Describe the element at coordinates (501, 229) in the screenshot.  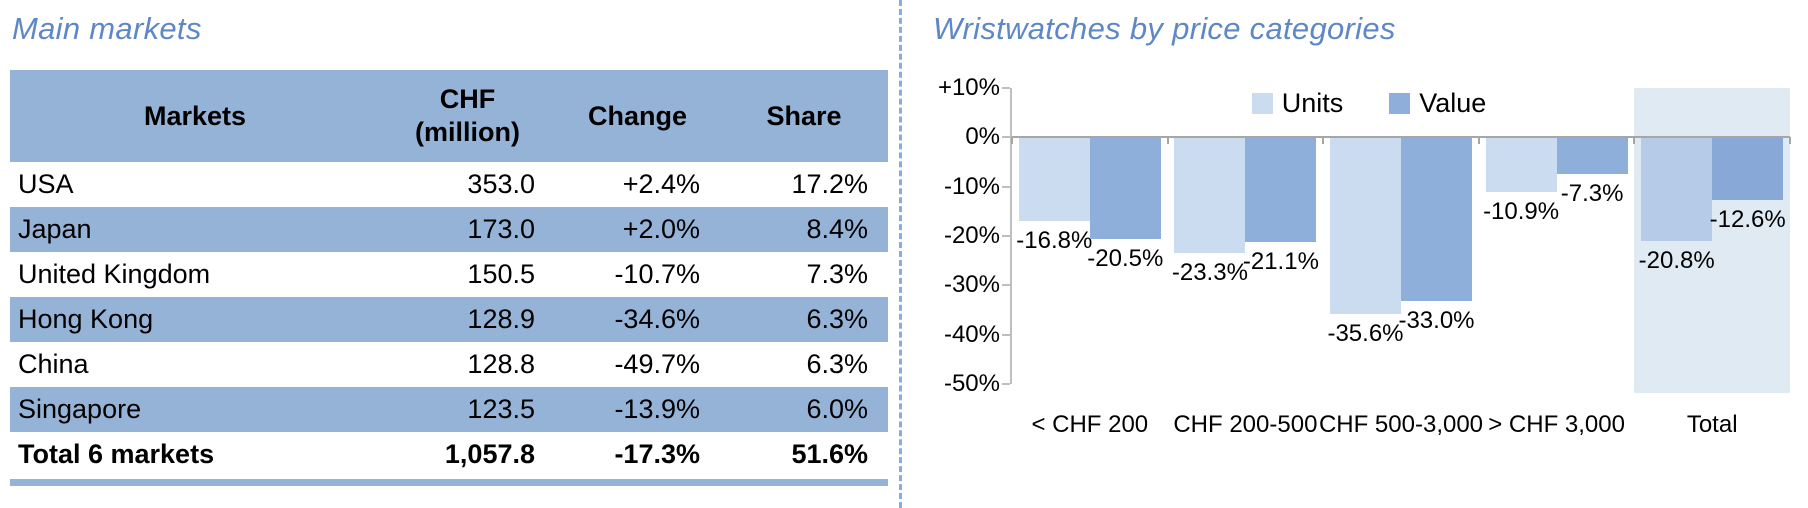
I see `cell-chf: 173.0` at that location.